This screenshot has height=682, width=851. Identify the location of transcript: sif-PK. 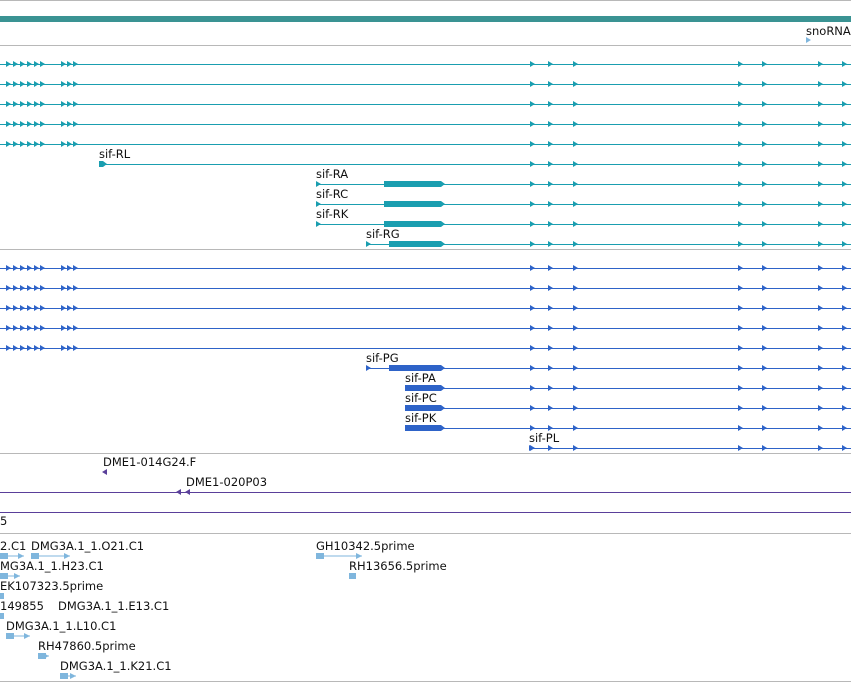
(628, 421).